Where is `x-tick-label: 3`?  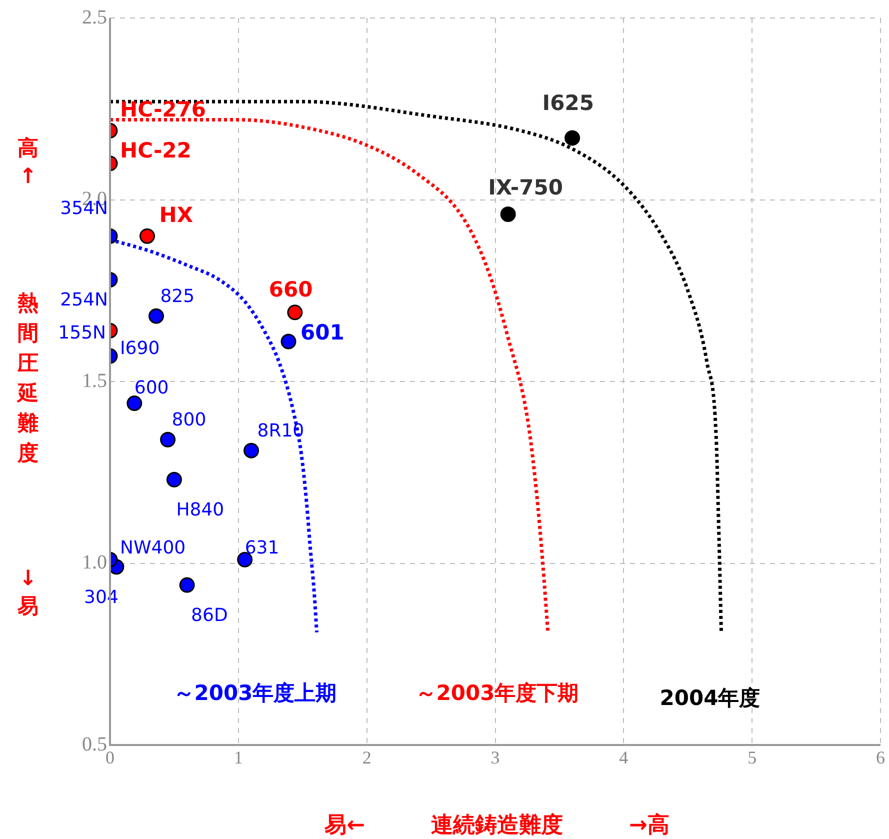 x-tick-label: 3 is located at coordinates (495, 758).